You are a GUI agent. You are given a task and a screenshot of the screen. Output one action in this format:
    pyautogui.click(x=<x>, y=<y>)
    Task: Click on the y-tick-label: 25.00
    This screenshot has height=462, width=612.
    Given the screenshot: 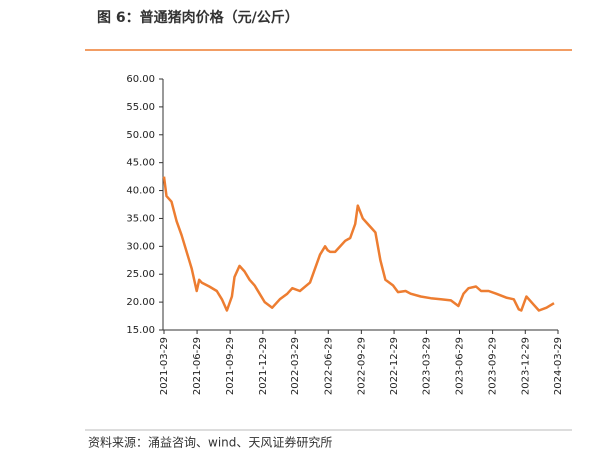 What is the action you would take?
    pyautogui.click(x=140, y=274)
    